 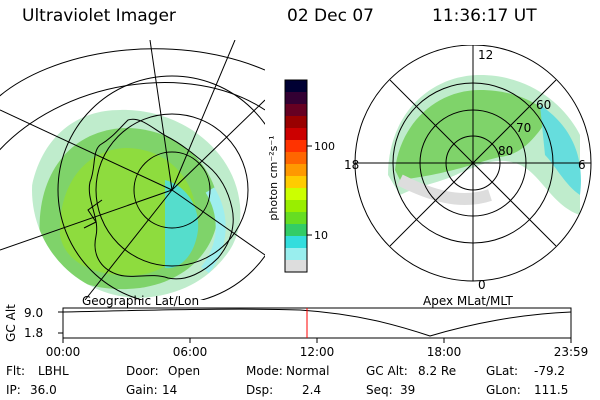 I want to click on mode-label: Mode:, so click(x=264, y=371).